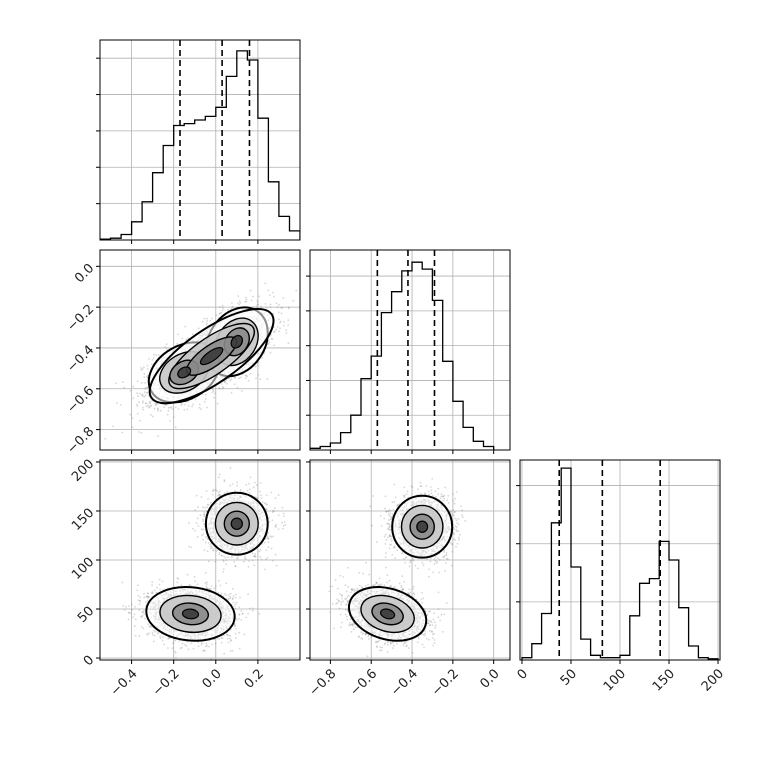  Describe the element at coordinates (80, 359) in the screenshot. I see `y-tick-label: −0.4` at that location.